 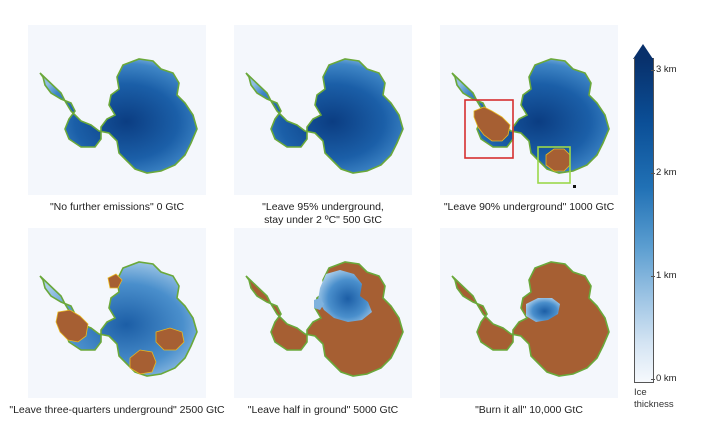 What do you see at coordinates (664, 69) in the screenshot?
I see `colorbar-tick-3km: 3 km` at bounding box center [664, 69].